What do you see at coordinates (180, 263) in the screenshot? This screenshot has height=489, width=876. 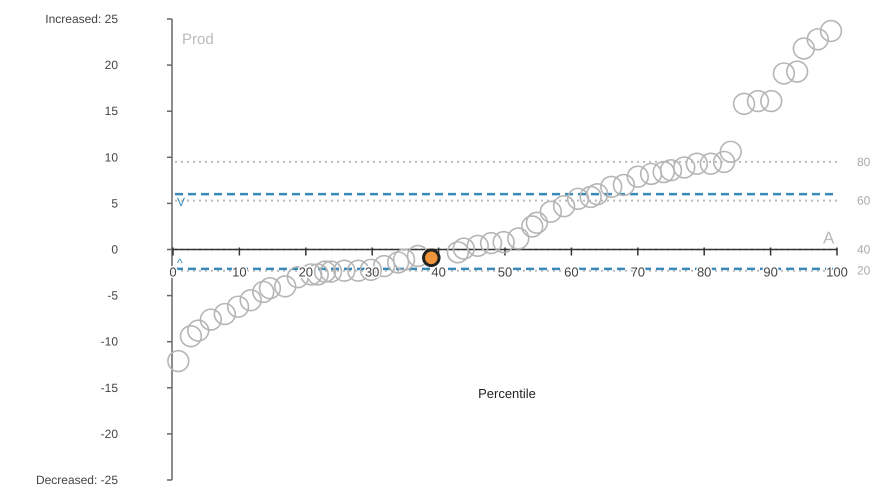 I see `ref-line-label: ^` at bounding box center [180, 263].